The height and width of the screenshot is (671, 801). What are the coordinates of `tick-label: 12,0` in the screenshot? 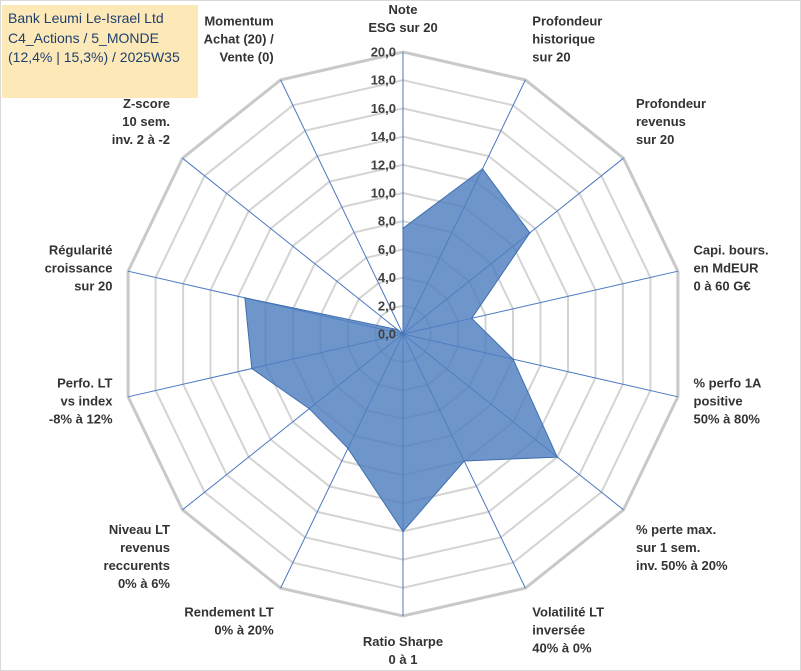 It's located at (383, 164).